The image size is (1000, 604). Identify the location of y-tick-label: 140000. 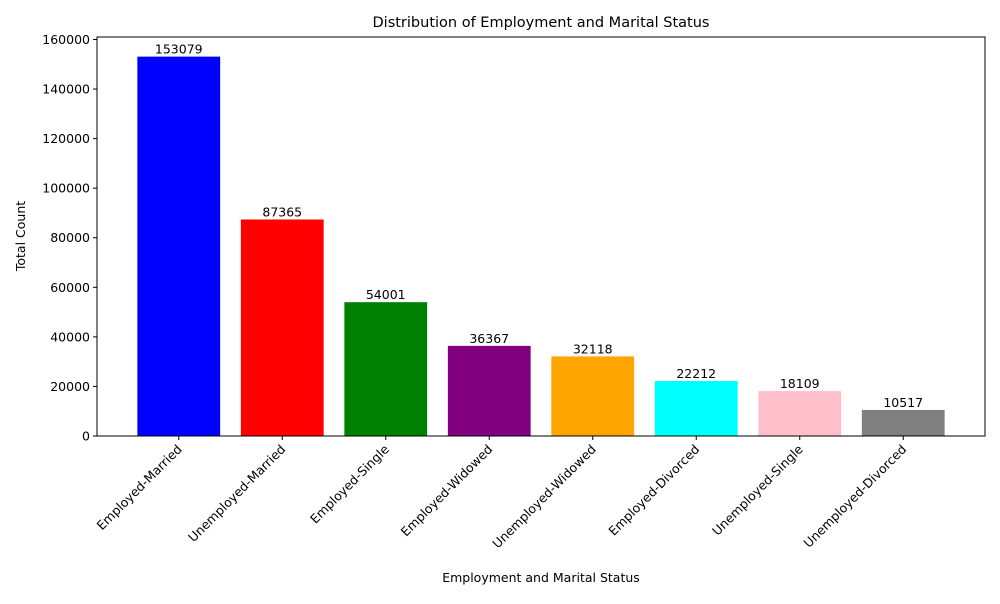
(66, 89).